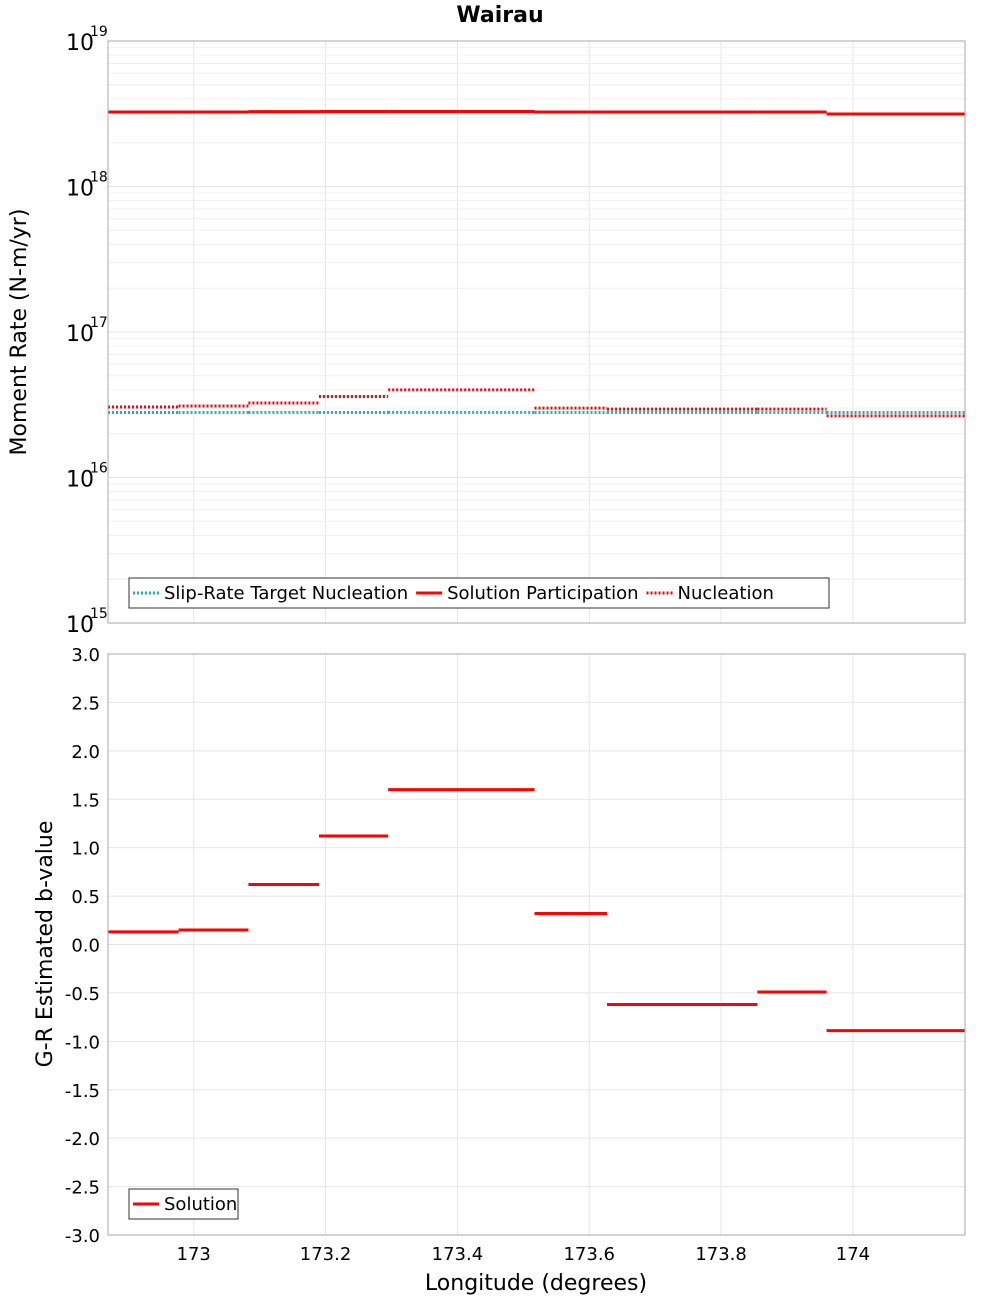 Image resolution: width=1000 pixels, height=1300 pixels. I want to click on bottom-y-tick-label: 3.0, so click(85, 655).